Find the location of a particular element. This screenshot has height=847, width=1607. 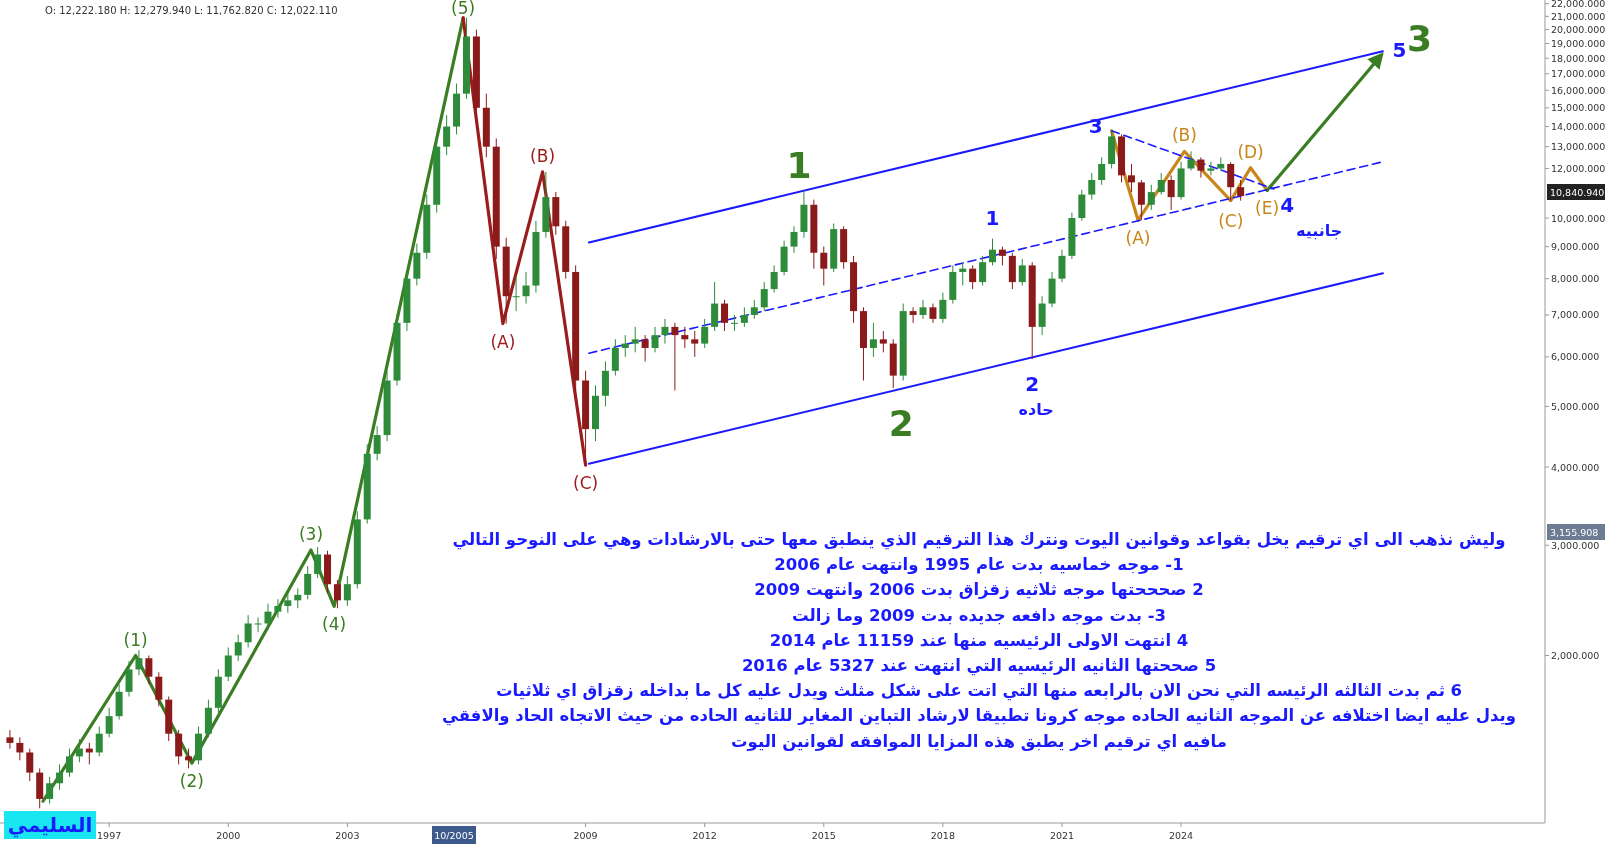

annotation: 1- موجه خماسيه بدت عام 1995 وانتهت عام 2006 is located at coordinates (979, 565).